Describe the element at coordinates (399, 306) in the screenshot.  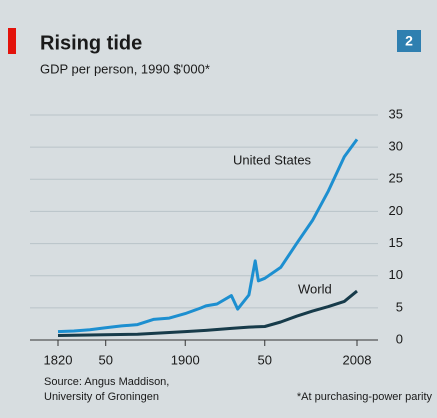
I see `y-tick-label: 5` at that location.